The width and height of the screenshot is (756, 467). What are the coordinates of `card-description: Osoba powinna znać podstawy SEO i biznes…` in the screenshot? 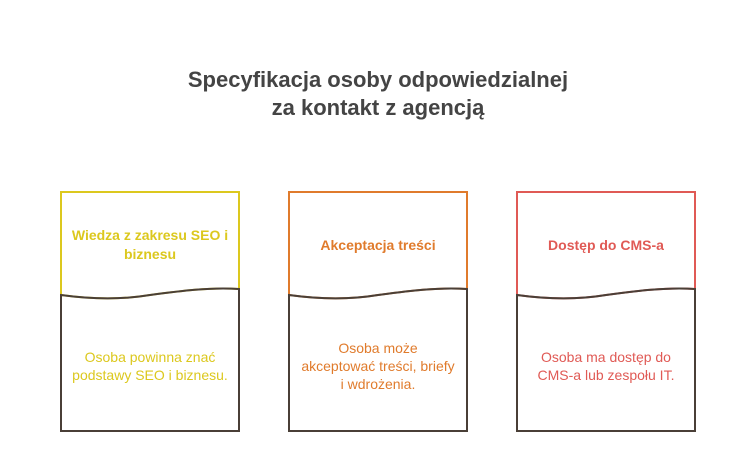 It's located at (150, 366).